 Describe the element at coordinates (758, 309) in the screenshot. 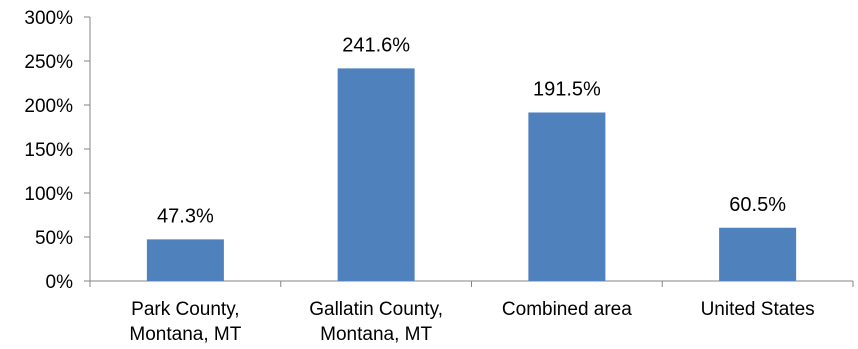

I see `category-label: United States` at that location.